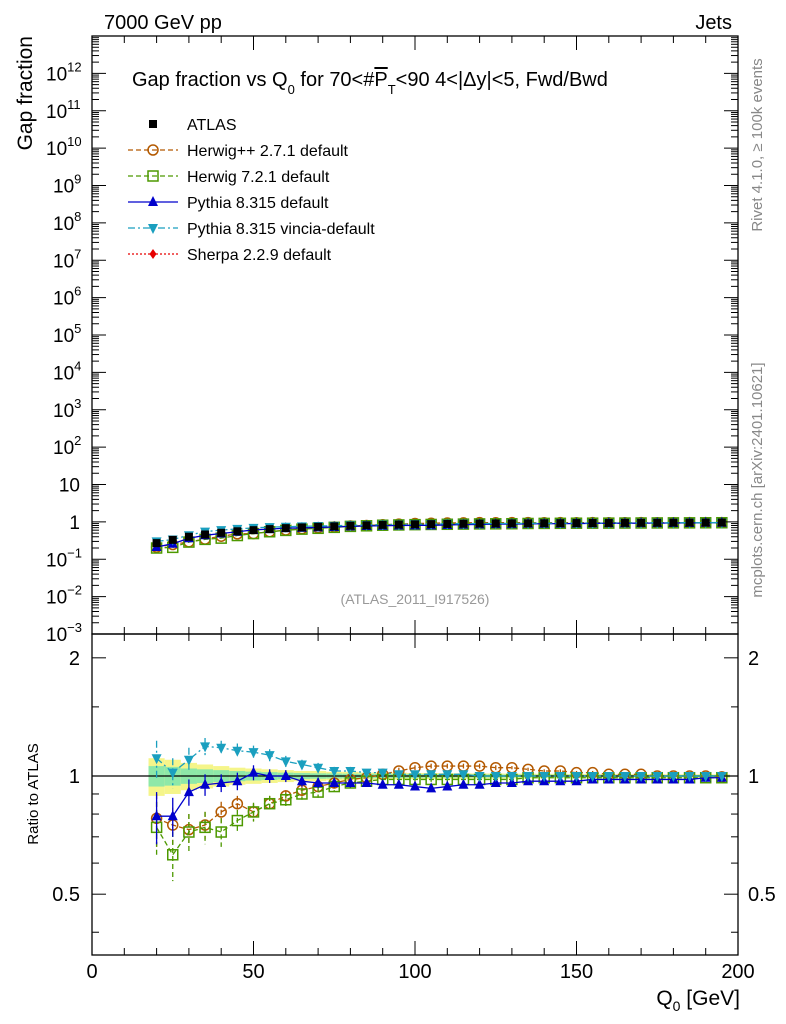  I want to click on series-3-ratio-line, so click(439, 761).